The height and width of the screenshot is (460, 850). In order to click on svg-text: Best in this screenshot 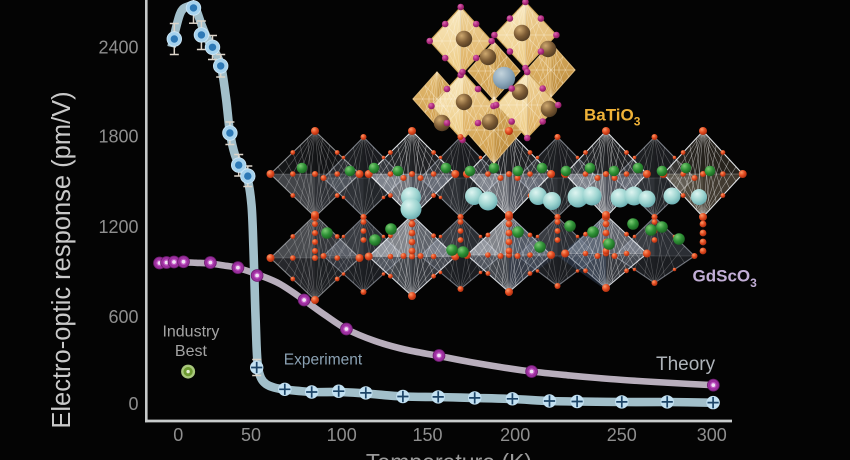, I will do `click(191, 351)`.